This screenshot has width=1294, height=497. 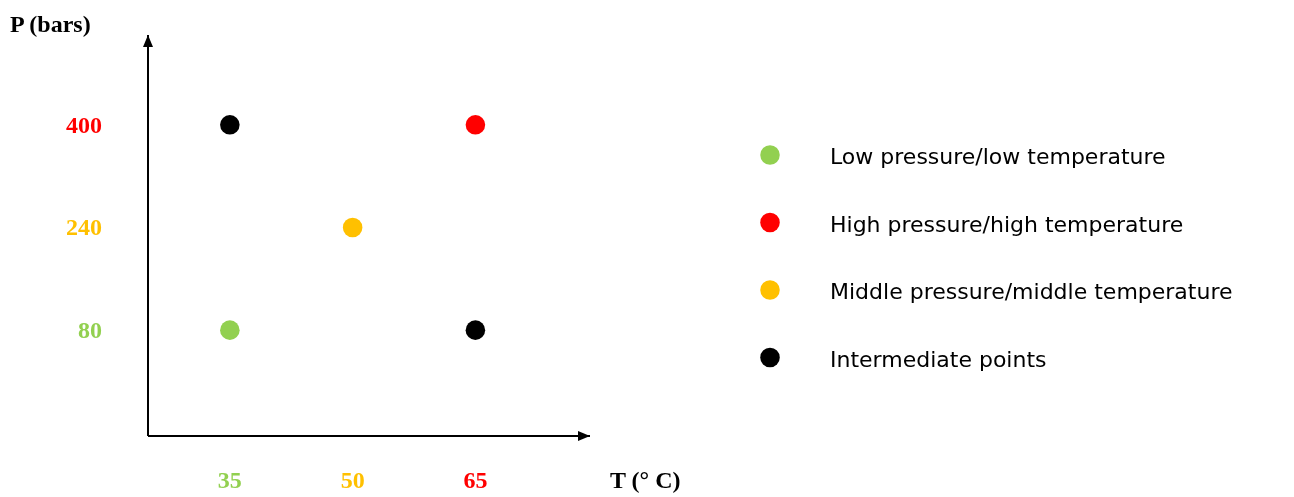 What do you see at coordinates (50, 24) in the screenshot?
I see `y-axis-title: P (bars)` at bounding box center [50, 24].